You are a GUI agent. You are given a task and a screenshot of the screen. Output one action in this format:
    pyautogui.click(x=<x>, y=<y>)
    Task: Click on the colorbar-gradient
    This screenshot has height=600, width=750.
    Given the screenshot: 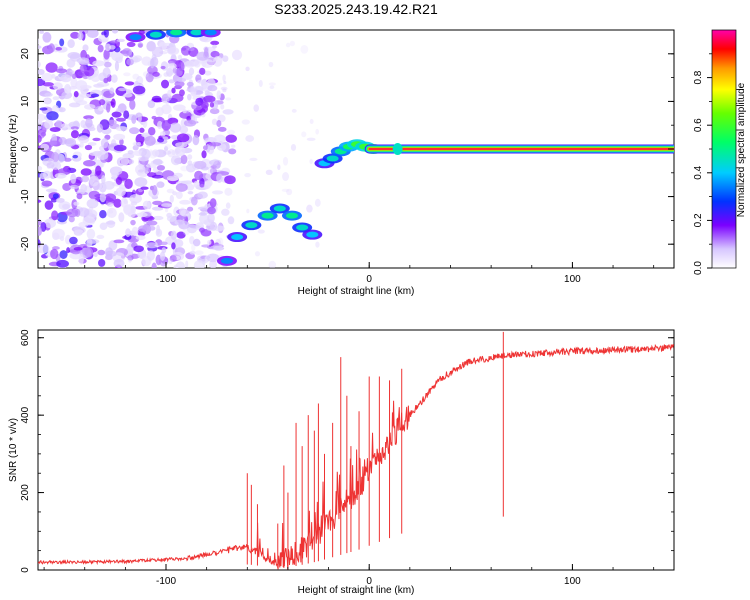 What is the action you would take?
    pyautogui.click(x=724, y=149)
    